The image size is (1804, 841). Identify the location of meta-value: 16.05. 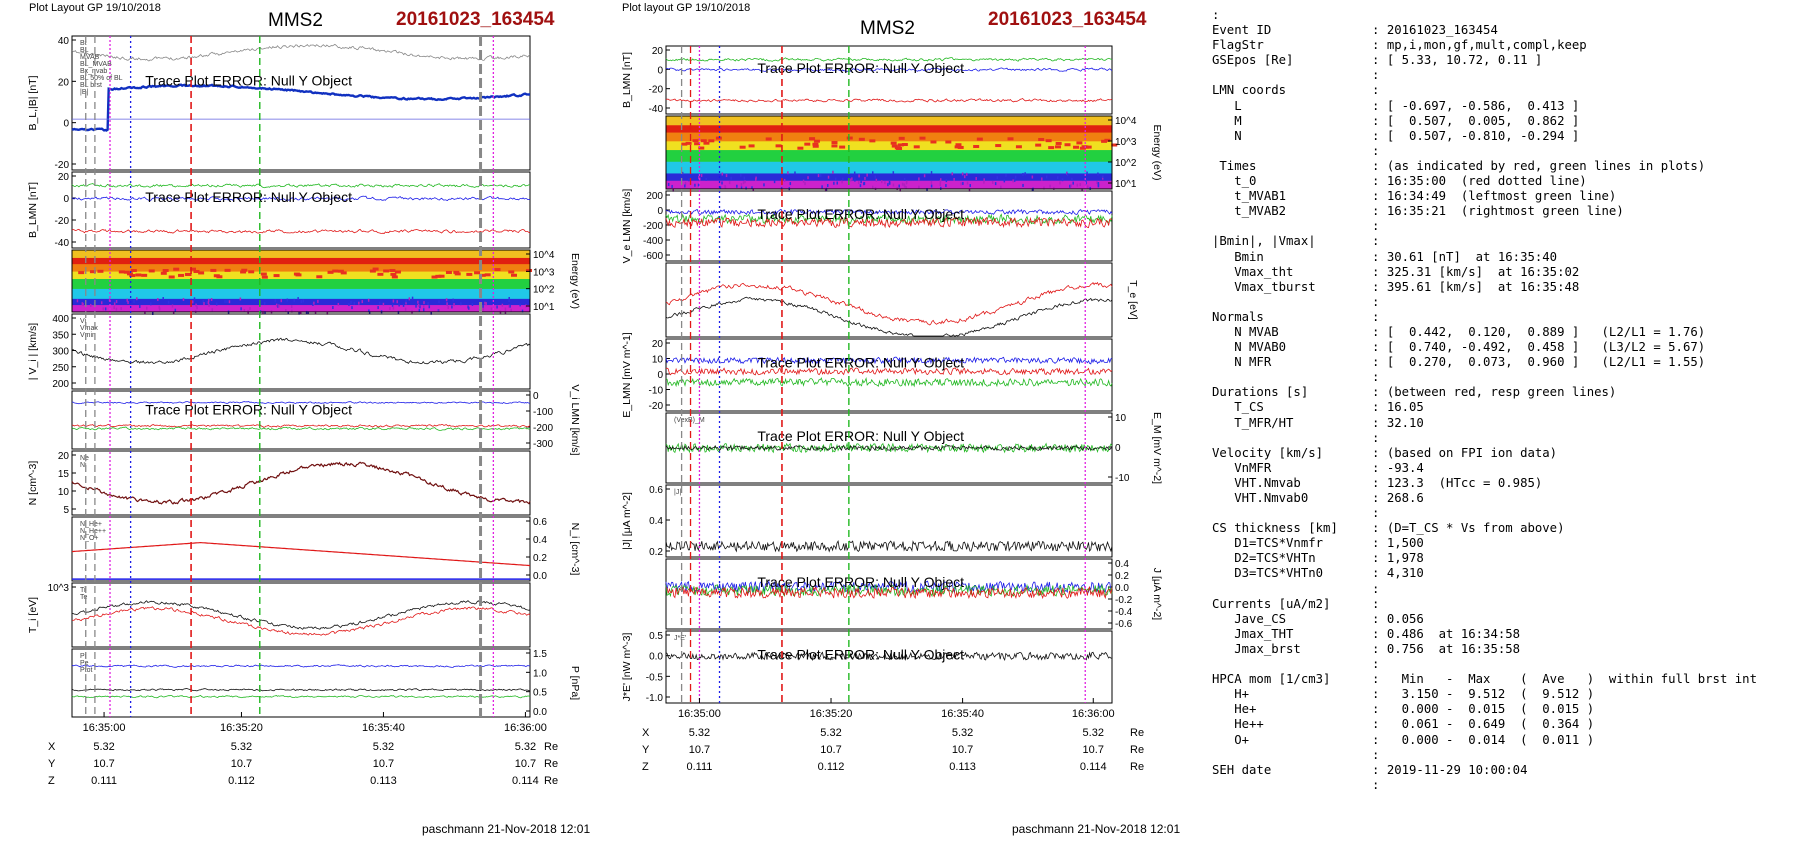
(1405, 407).